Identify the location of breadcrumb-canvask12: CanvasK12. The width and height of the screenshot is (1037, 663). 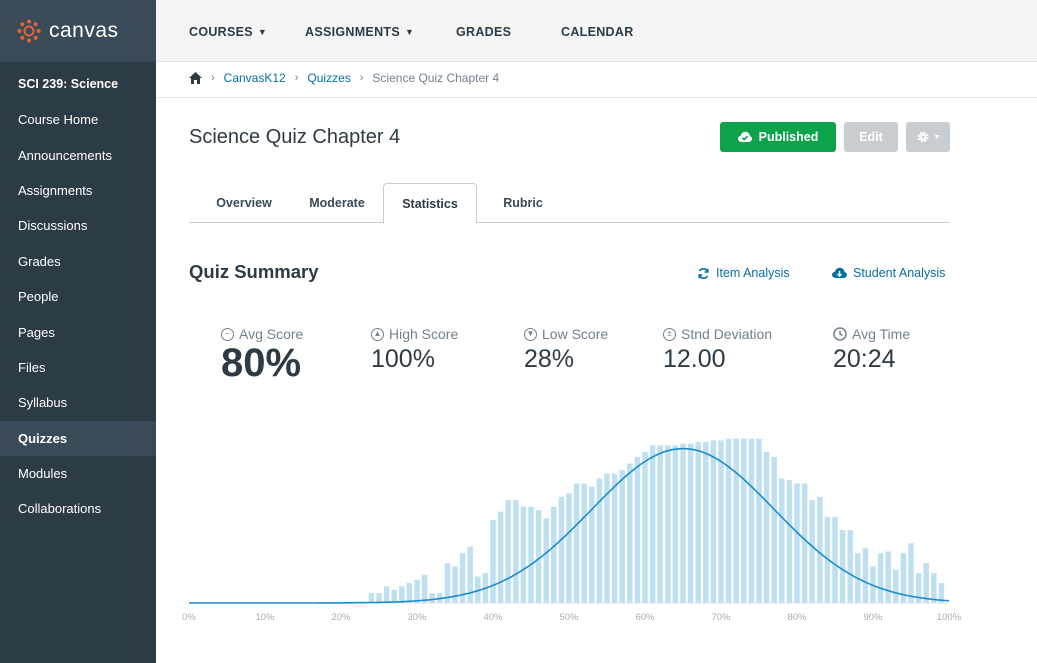
(254, 78).